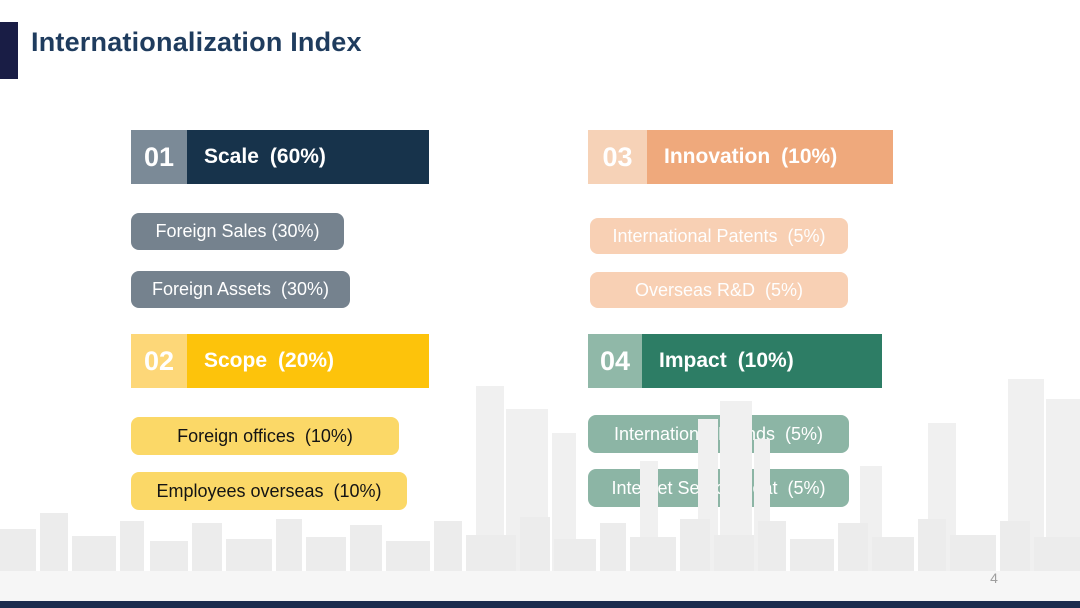 The image size is (1080, 608). I want to click on list-item-foreign-sales: Foreign Sales (30%), so click(237, 231).